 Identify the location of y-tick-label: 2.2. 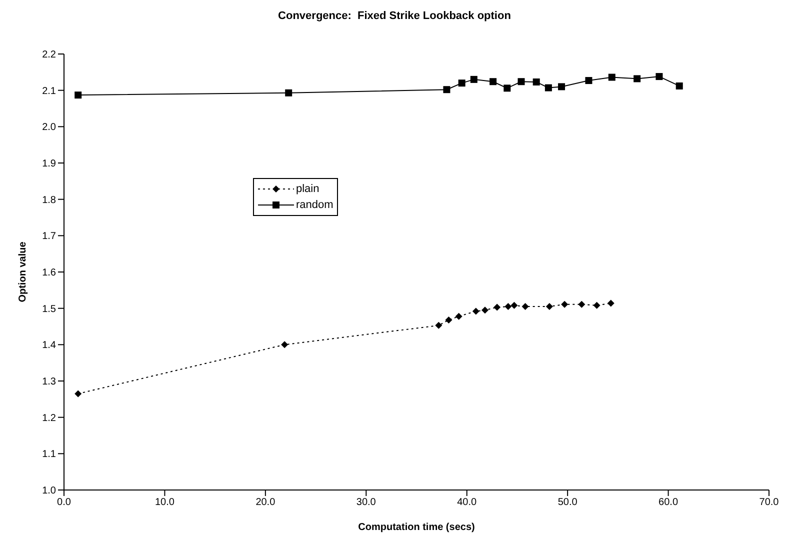
(49, 55).